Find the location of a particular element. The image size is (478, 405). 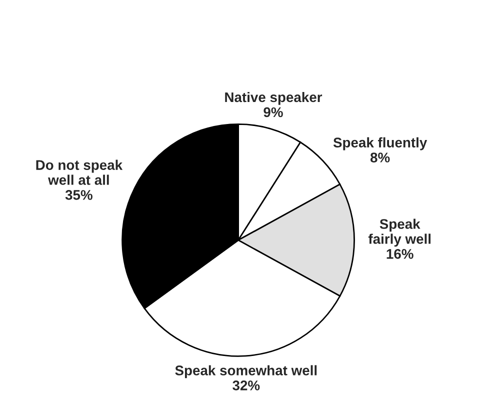

slice-label: Speak fluently is located at coordinates (380, 143).